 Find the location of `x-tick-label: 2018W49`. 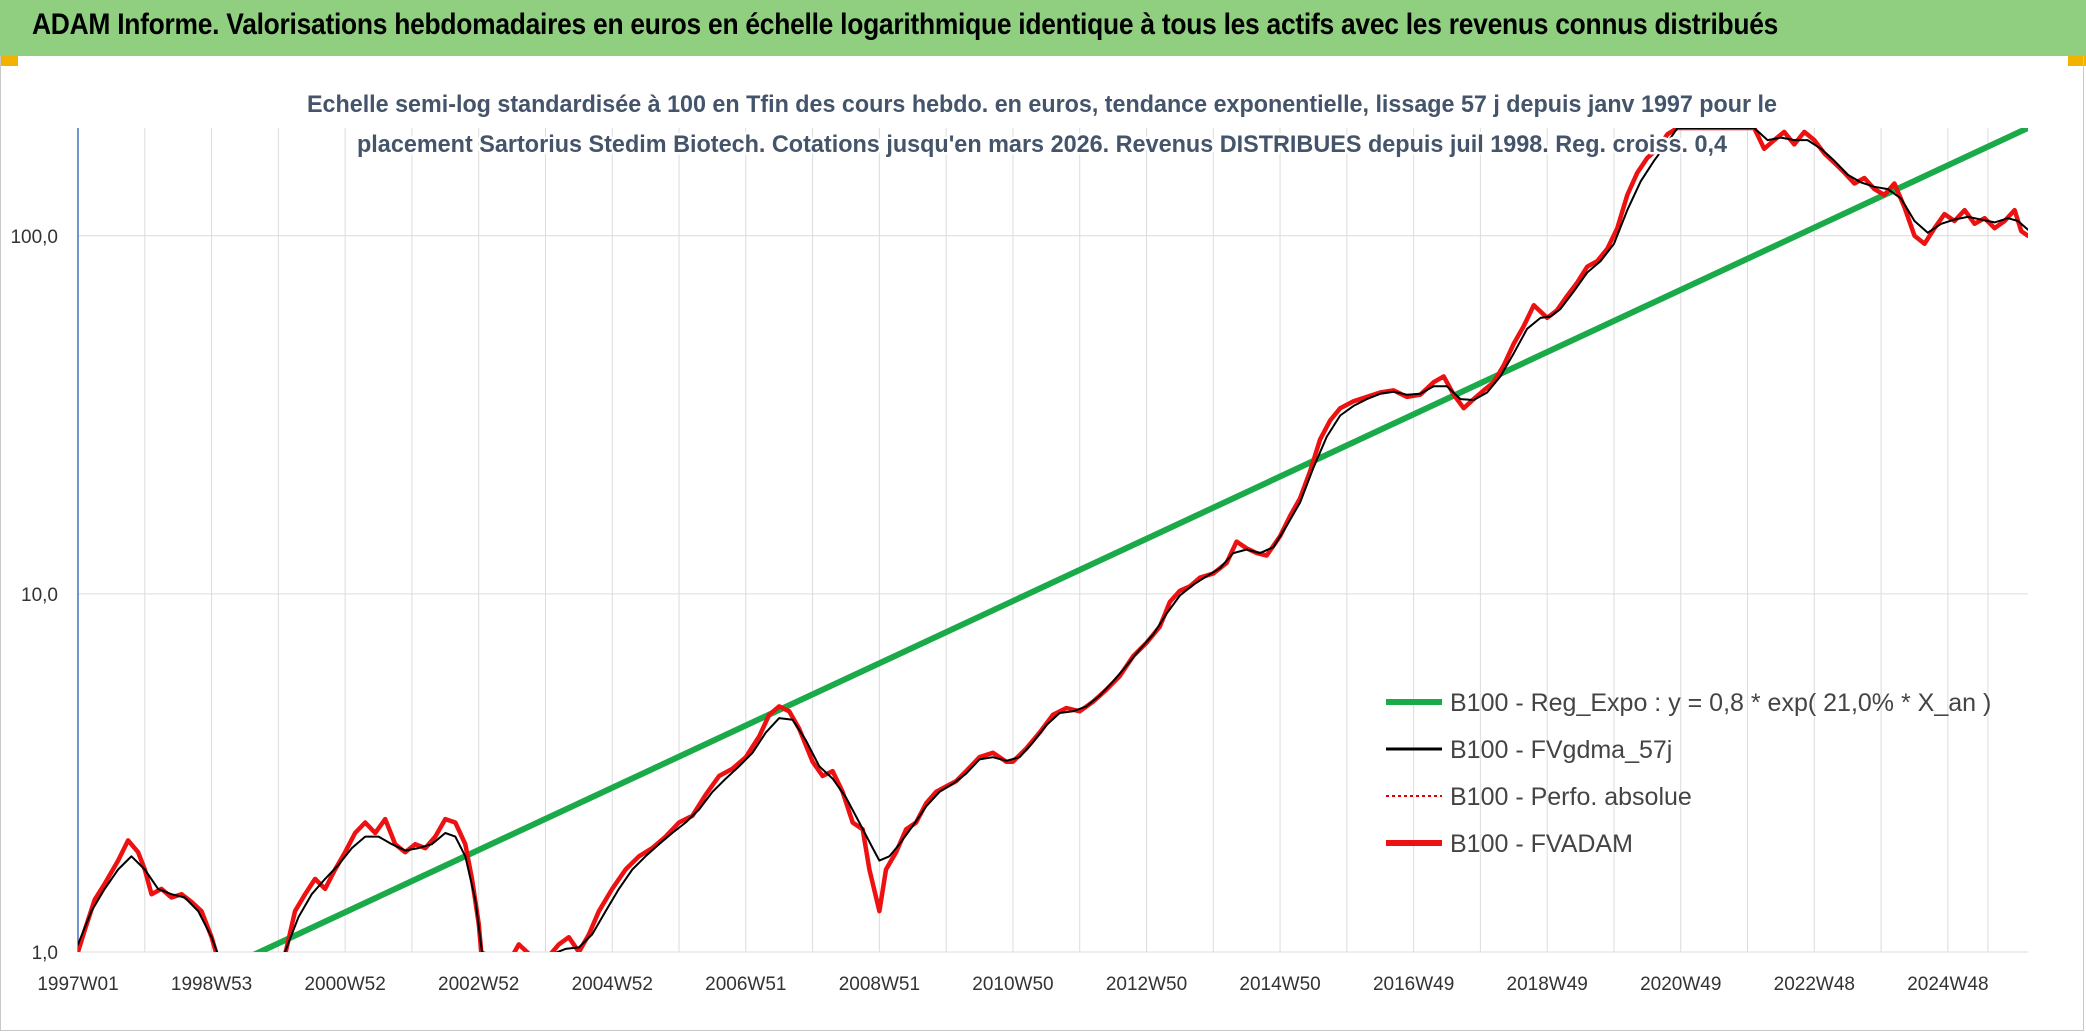

x-tick-label: 2018W49 is located at coordinates (1547, 984).